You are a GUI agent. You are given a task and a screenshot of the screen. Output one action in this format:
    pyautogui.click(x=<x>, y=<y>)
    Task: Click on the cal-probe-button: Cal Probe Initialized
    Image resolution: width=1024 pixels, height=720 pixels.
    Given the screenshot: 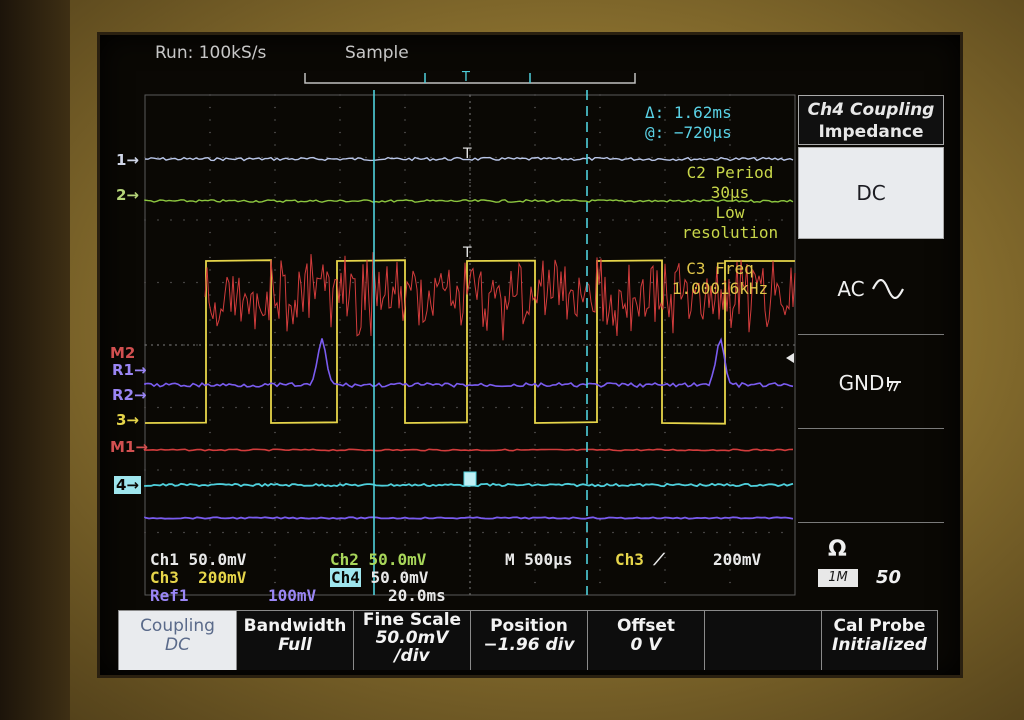 What is the action you would take?
    pyautogui.click(x=879, y=640)
    